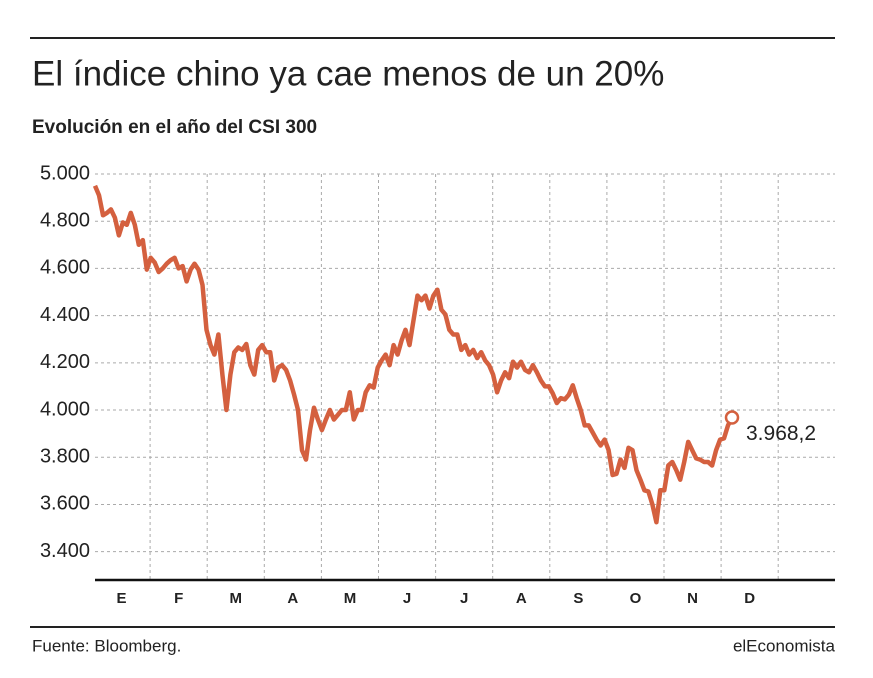  What do you see at coordinates (578, 598) in the screenshot?
I see `x-tick-label: S` at bounding box center [578, 598].